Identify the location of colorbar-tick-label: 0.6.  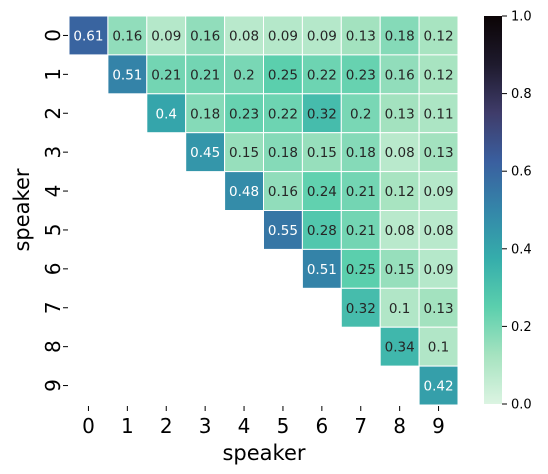
(521, 172).